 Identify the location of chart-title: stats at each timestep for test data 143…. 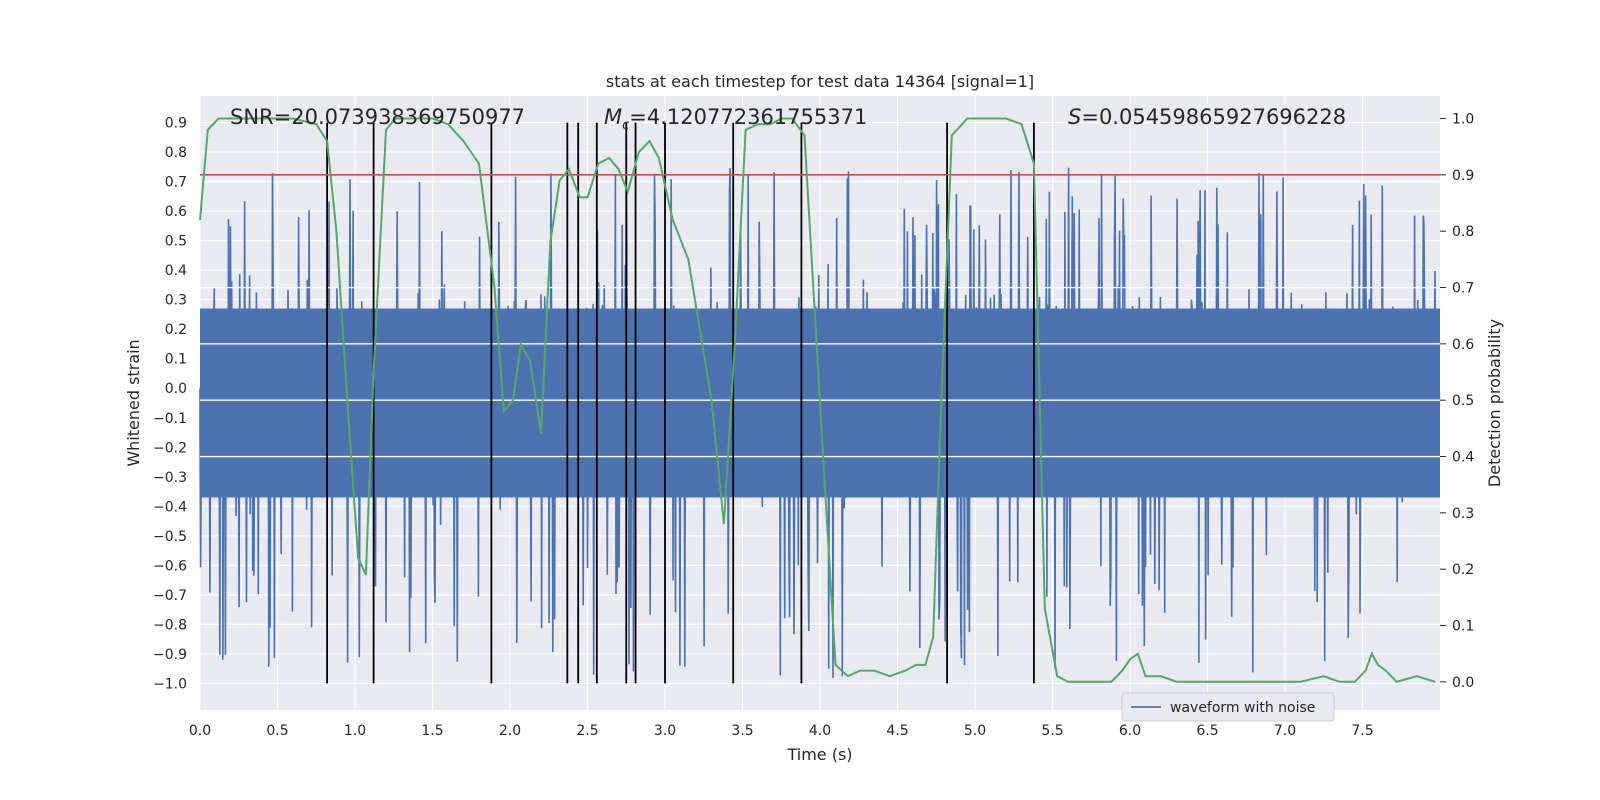
(820, 81).